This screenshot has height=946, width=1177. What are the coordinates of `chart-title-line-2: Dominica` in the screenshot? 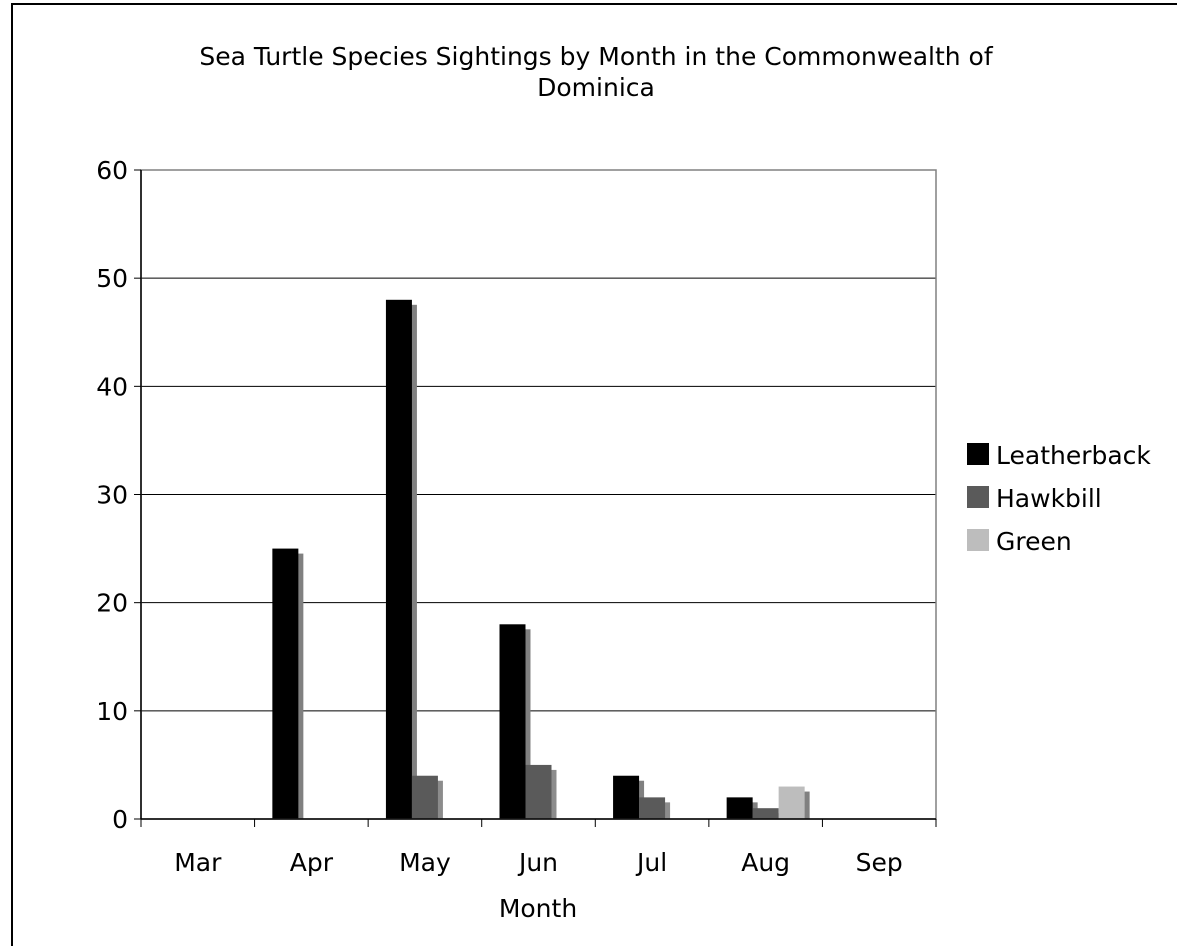 It's located at (596, 87).